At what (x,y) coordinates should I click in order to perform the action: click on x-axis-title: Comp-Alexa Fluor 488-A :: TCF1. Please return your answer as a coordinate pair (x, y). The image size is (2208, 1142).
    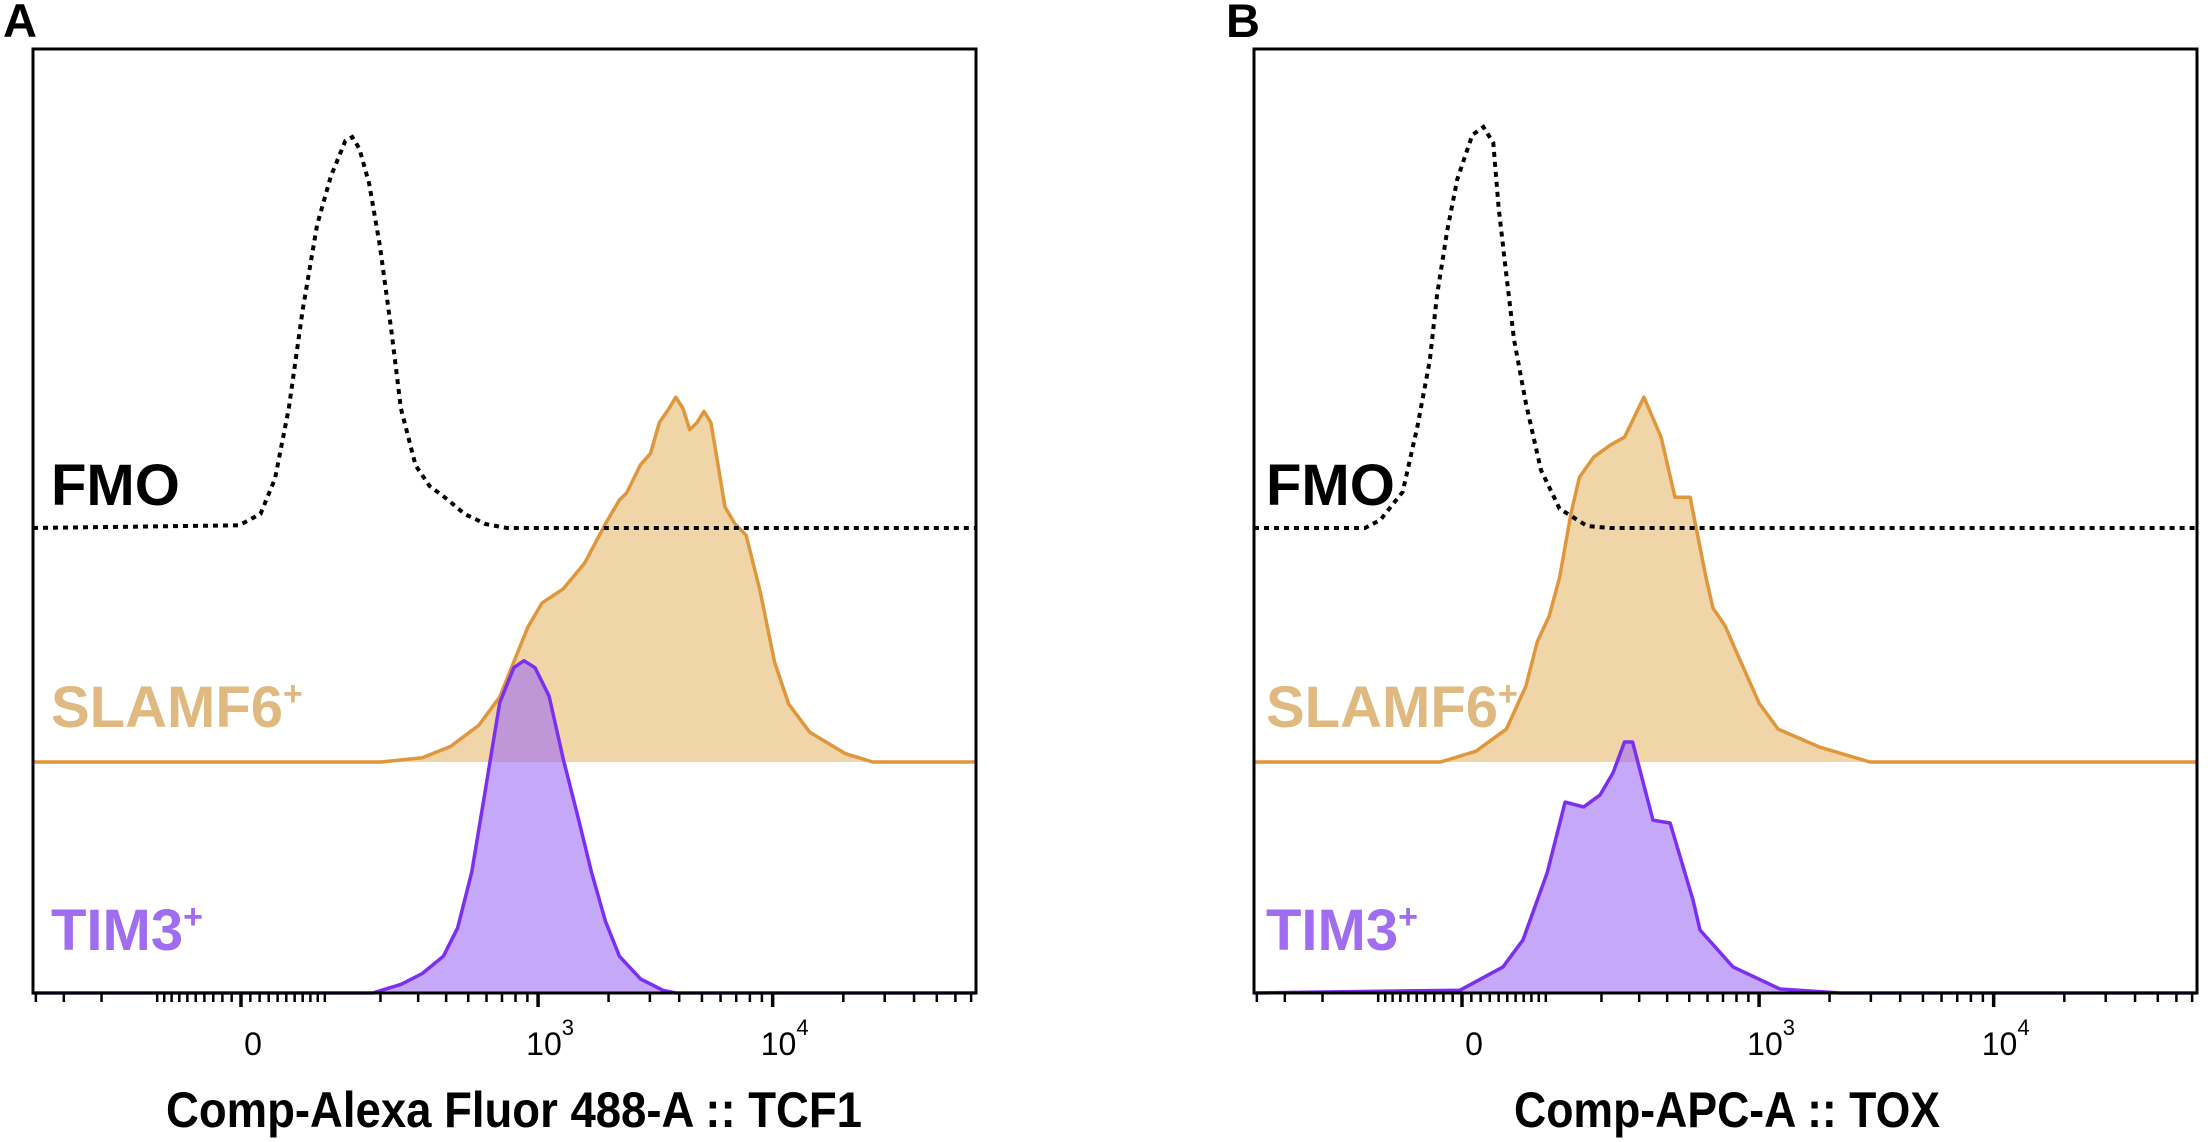
    Looking at the image, I should click on (514, 1110).